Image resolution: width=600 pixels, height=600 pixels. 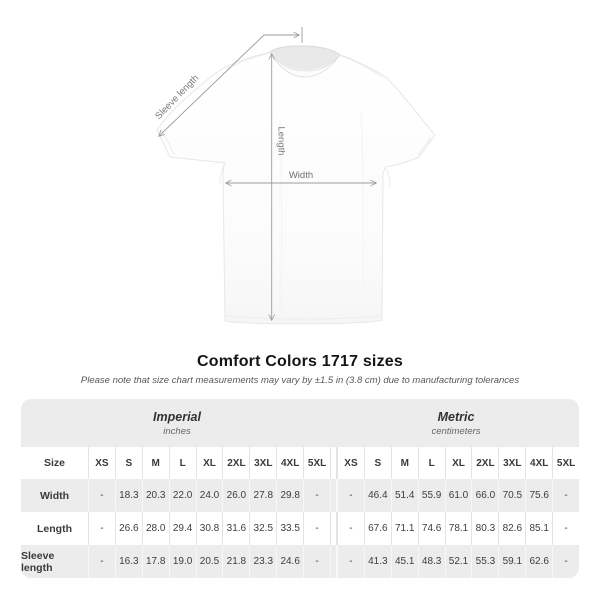 What do you see at coordinates (538, 561) in the screenshot?
I see `sleeve-metric-cell: 62.6` at bounding box center [538, 561].